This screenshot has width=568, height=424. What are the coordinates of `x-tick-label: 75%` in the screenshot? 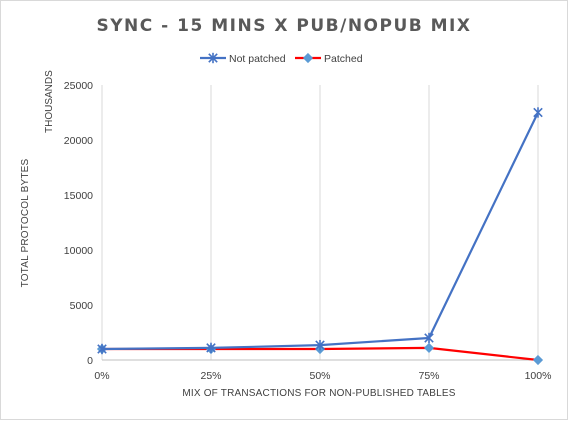 It's located at (428, 376).